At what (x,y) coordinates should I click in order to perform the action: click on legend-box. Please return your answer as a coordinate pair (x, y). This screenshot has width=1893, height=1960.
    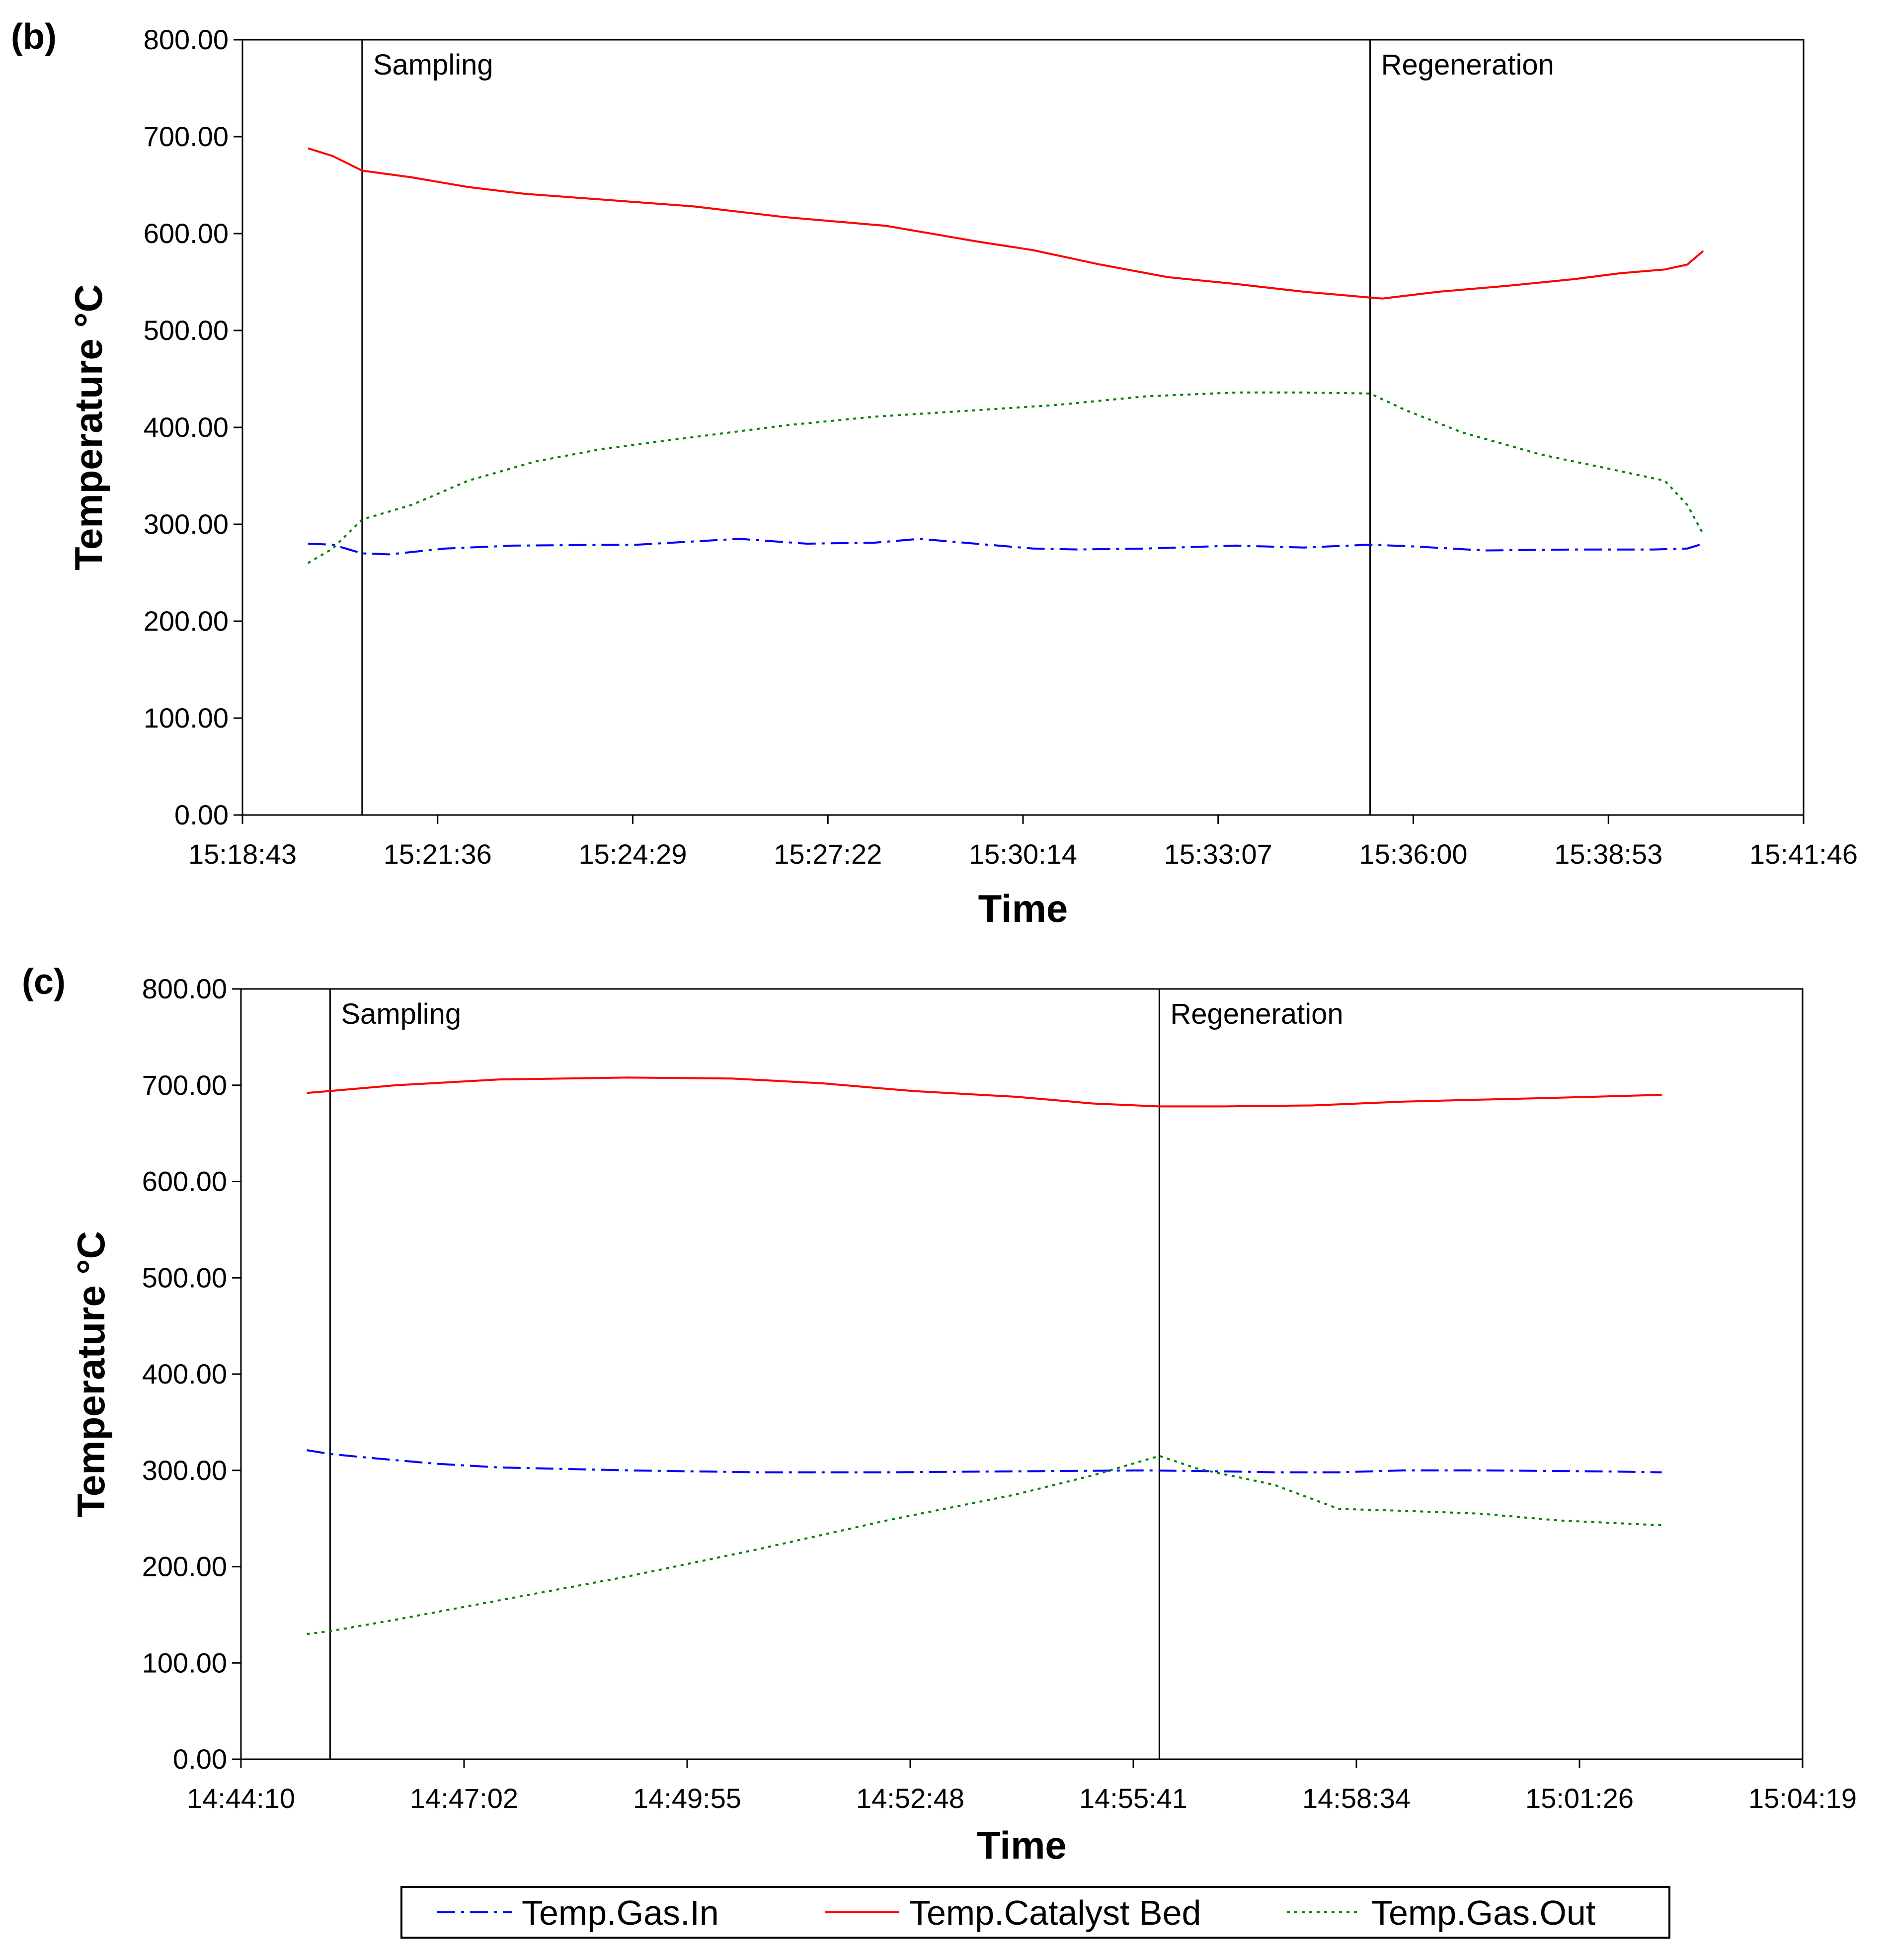
    Looking at the image, I should click on (1035, 1913).